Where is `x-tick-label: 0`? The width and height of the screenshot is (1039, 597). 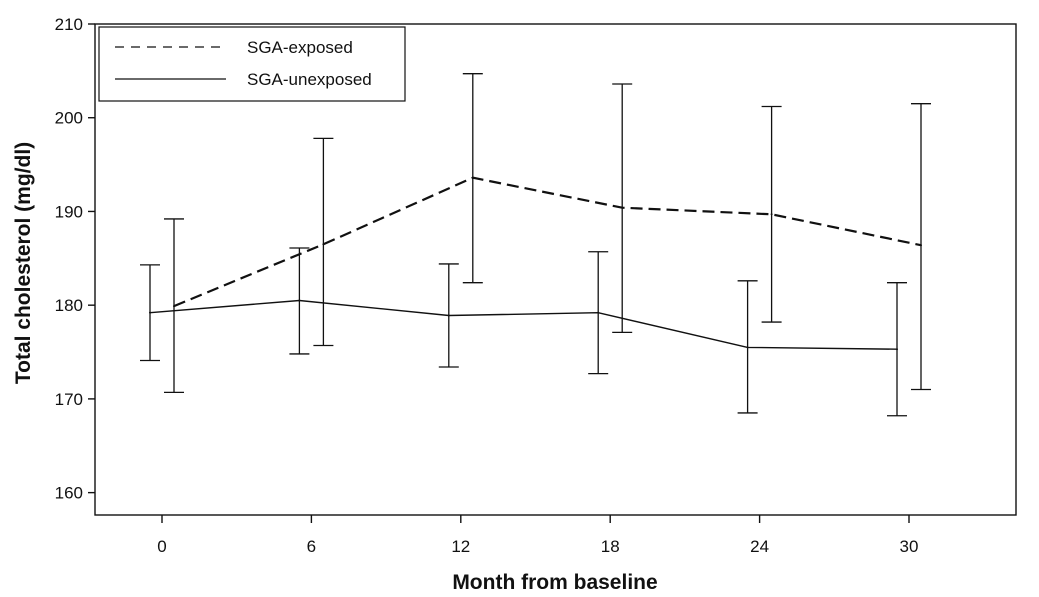
x-tick-label: 0 is located at coordinates (161, 546).